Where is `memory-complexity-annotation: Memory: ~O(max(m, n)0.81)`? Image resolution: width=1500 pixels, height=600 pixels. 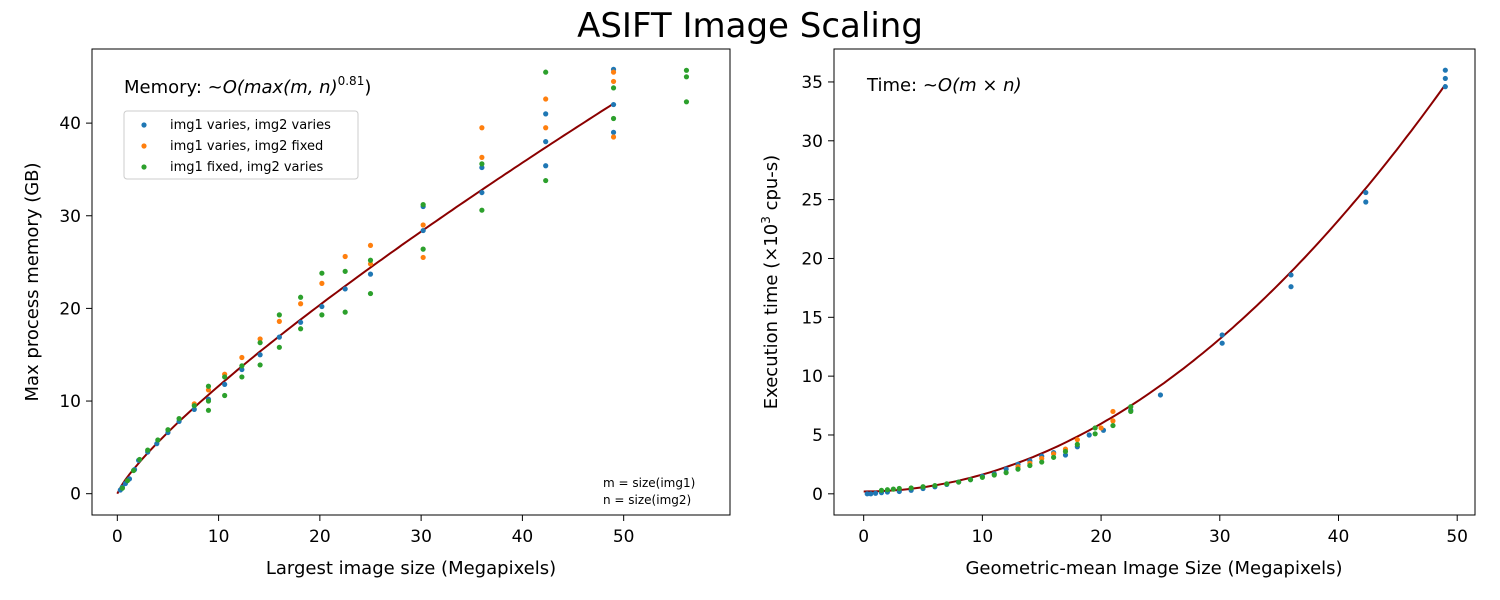
memory-complexity-annotation: Memory: ~O(max(m, n)0.81) is located at coordinates (247, 86).